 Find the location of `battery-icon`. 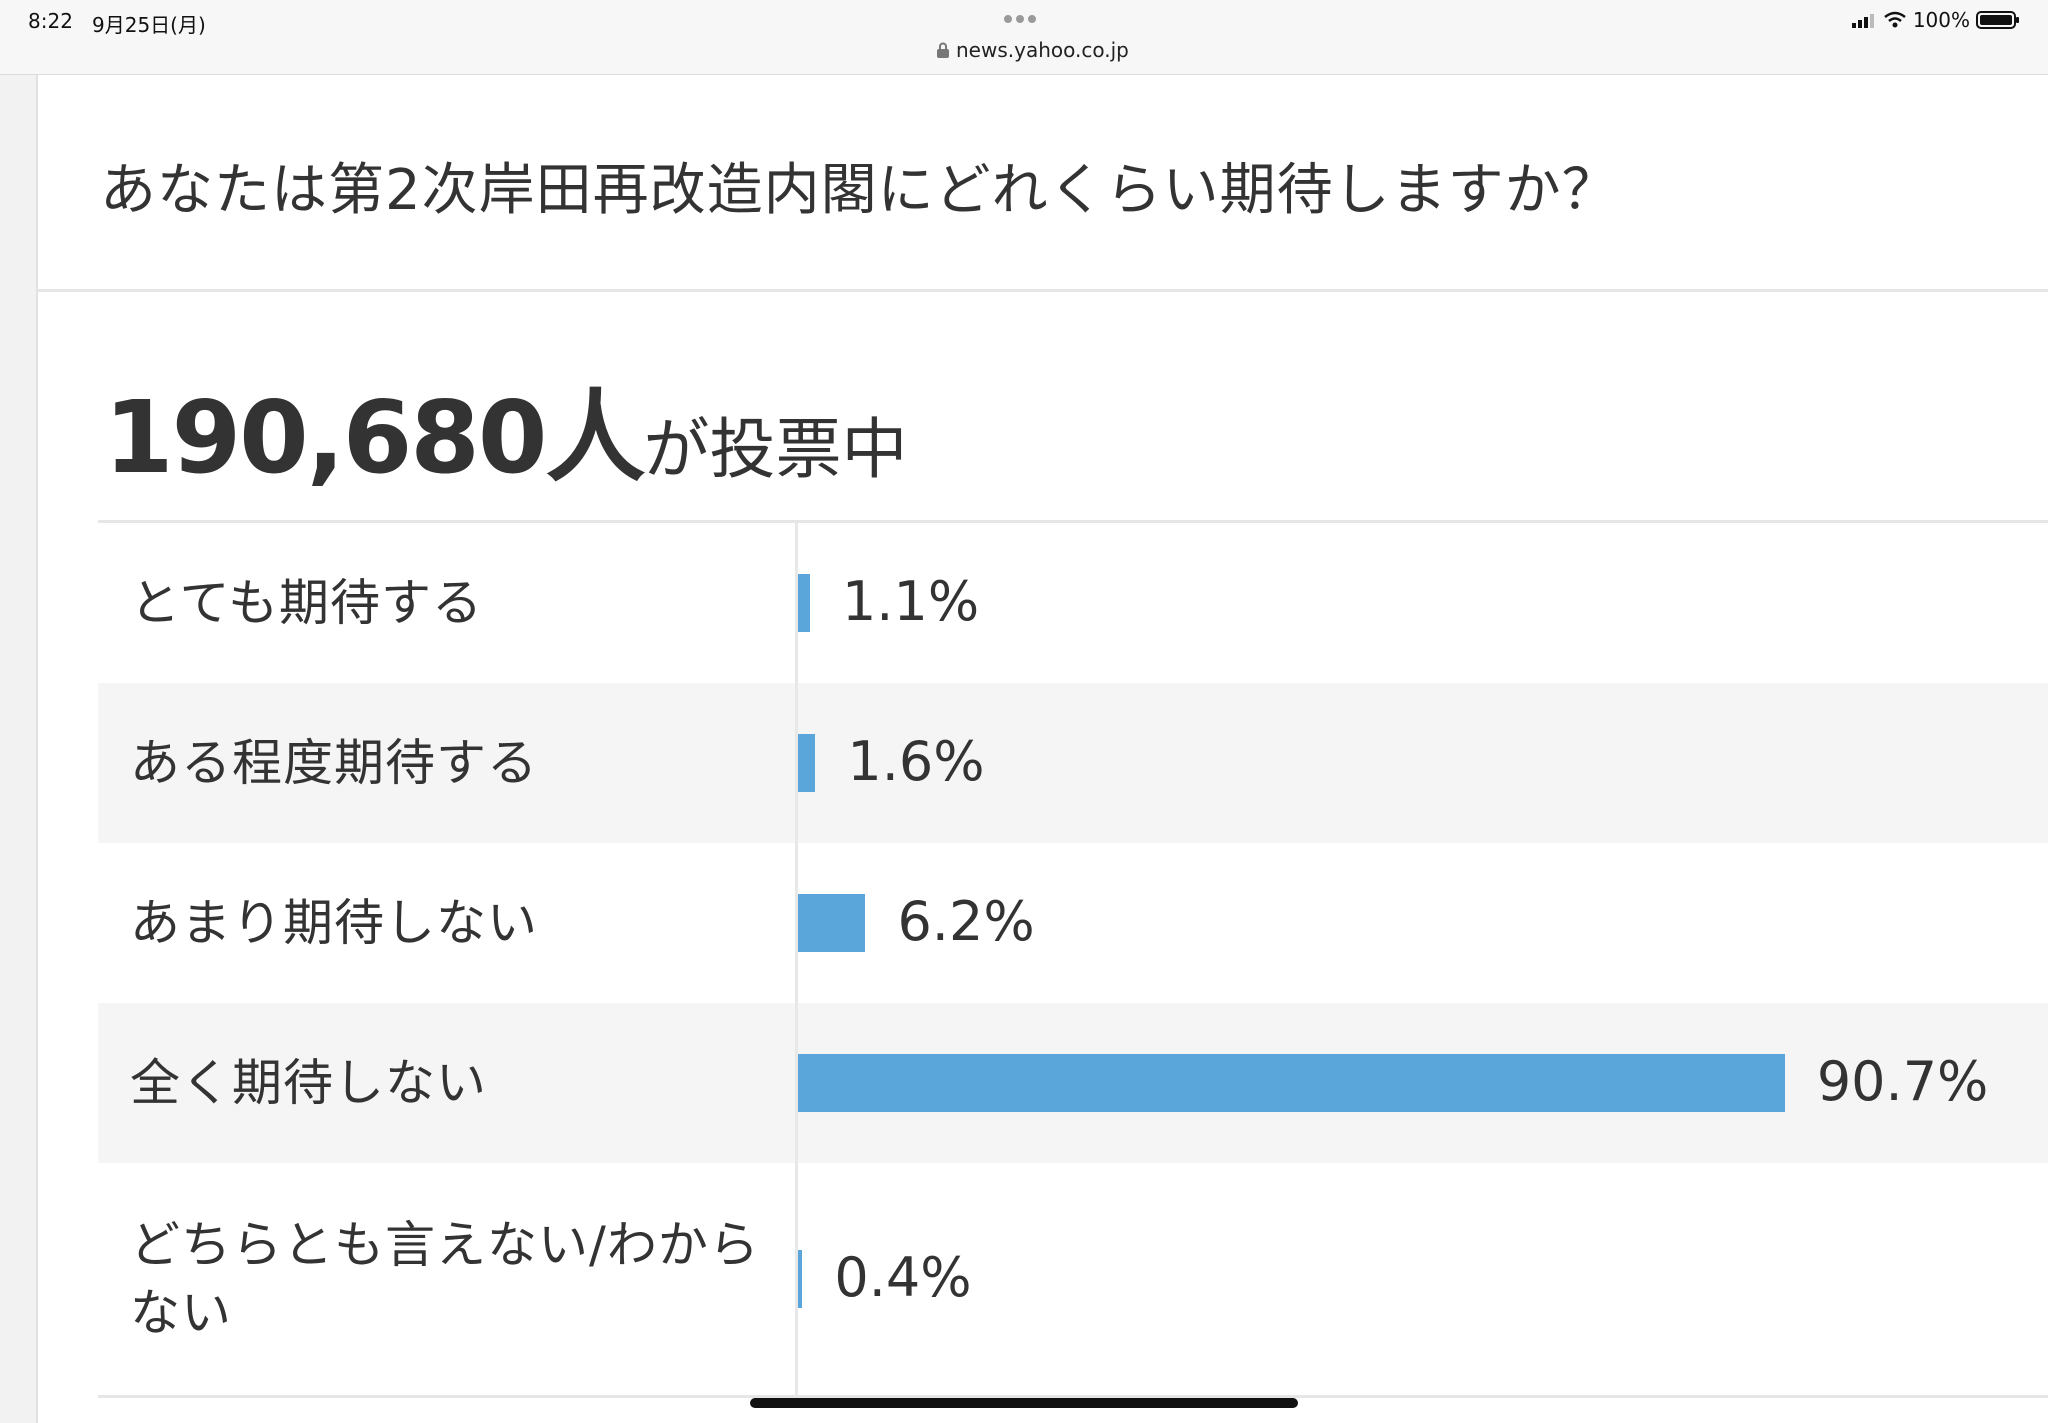

battery-icon is located at coordinates (1997, 20).